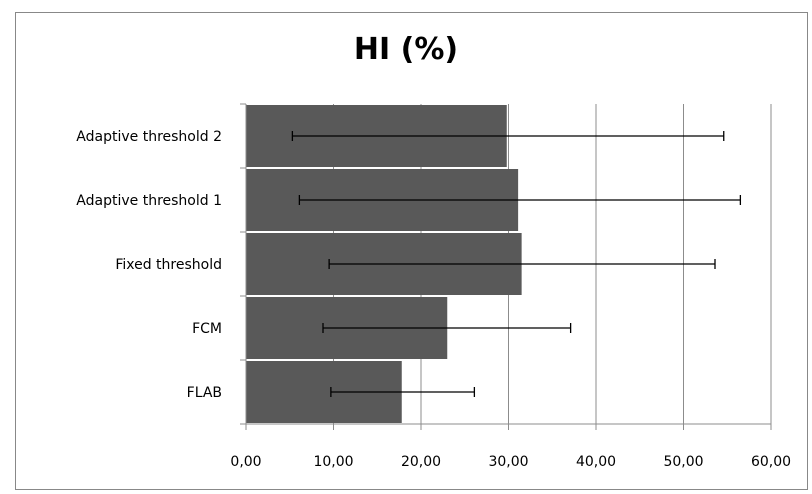 The height and width of the screenshot is (494, 812). I want to click on chart-title: HI (%), so click(406, 49).